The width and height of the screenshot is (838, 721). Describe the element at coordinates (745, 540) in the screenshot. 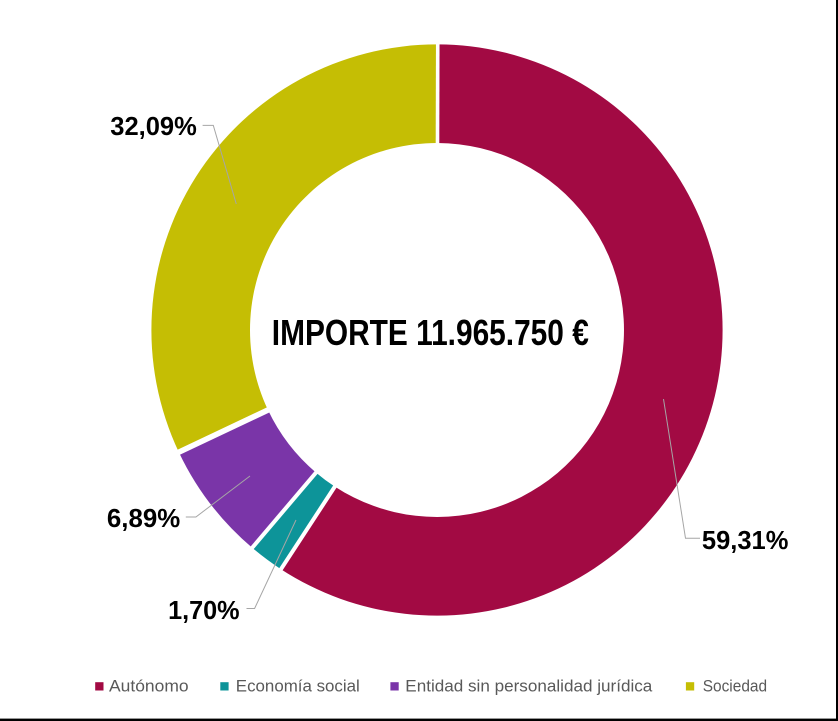

I see `svg-text: 59,31%` at that location.